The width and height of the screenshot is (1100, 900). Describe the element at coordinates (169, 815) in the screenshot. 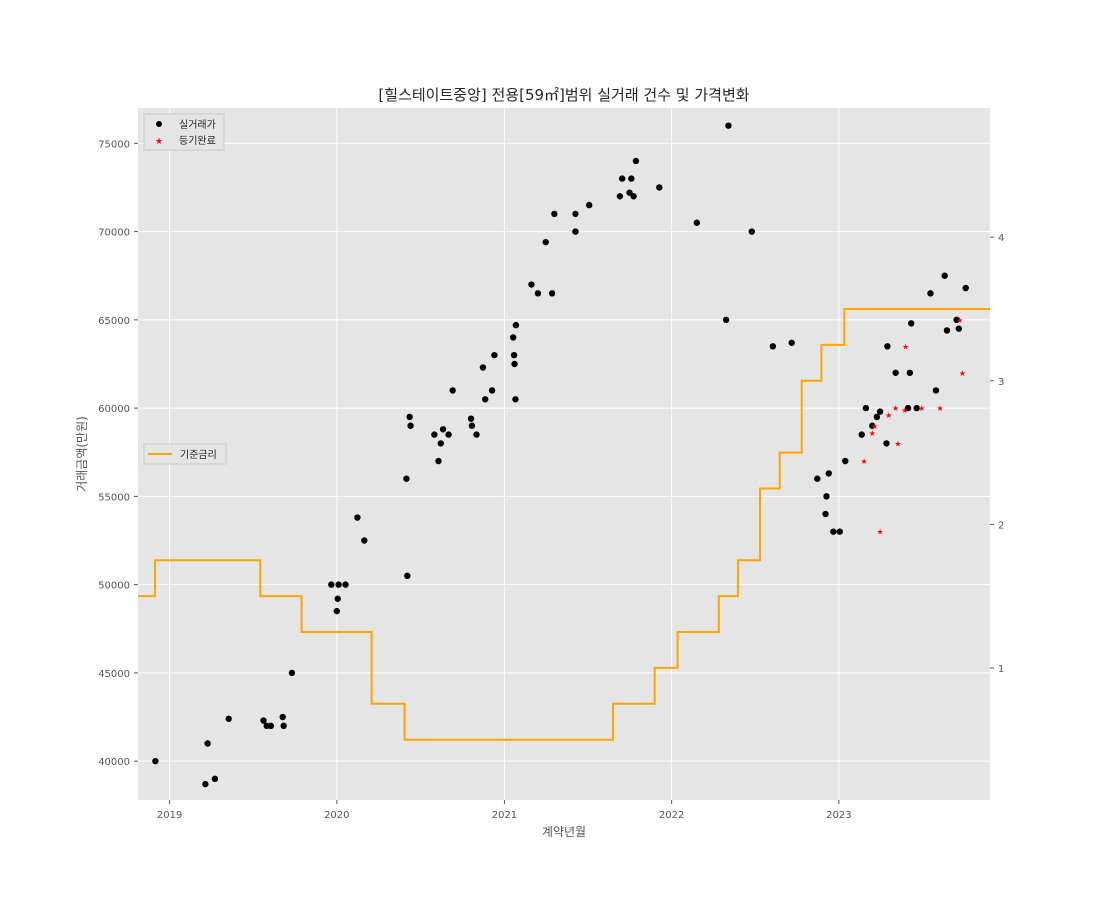

I see `x-tick-label: 2019` at that location.